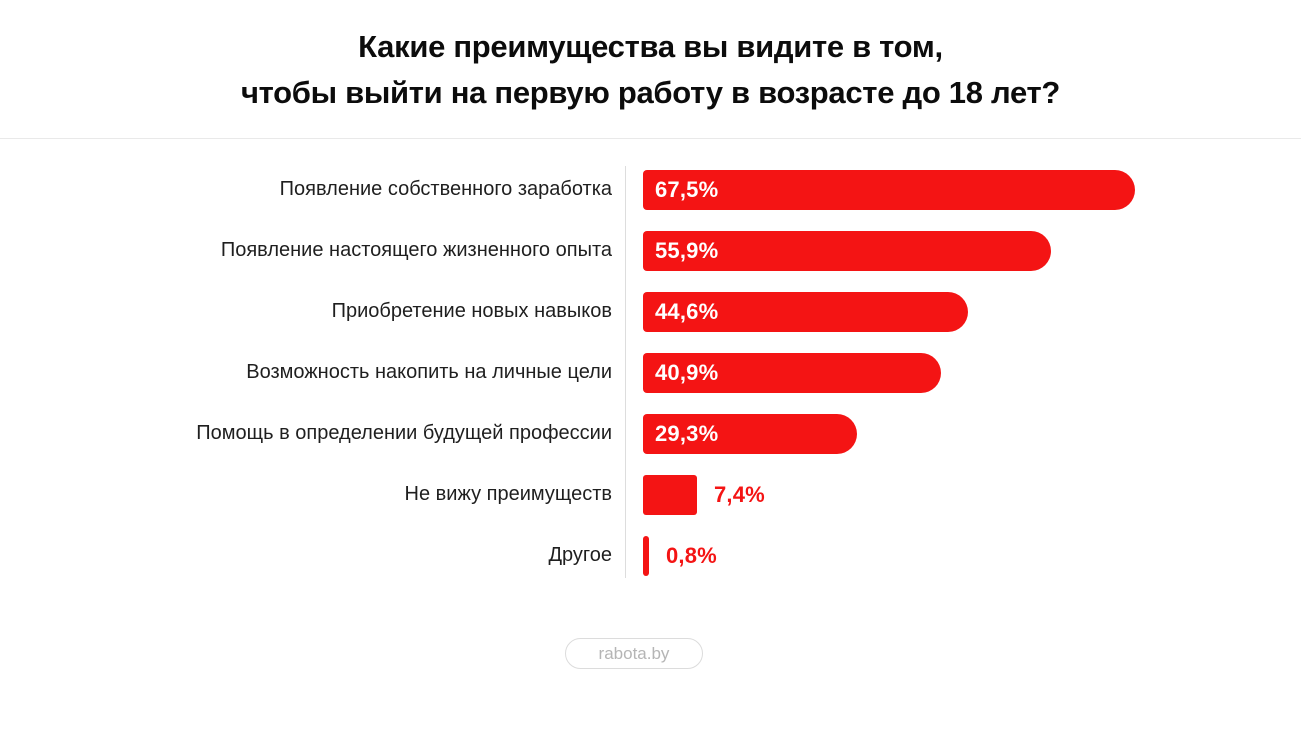 This screenshot has height=737, width=1301. What do you see at coordinates (687, 311) in the screenshot?
I see `value-label: 44,6%` at bounding box center [687, 311].